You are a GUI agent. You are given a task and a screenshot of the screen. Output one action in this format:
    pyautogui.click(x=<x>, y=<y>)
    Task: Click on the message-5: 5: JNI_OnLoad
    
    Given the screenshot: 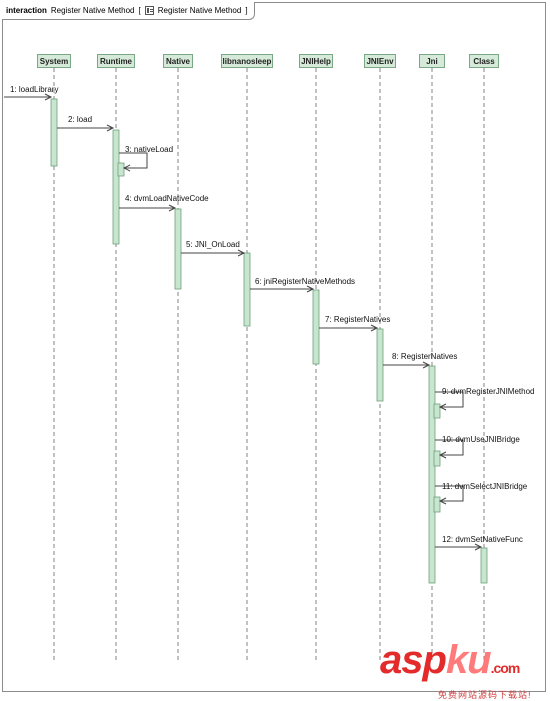 What is the action you would take?
    pyautogui.click(x=213, y=248)
    